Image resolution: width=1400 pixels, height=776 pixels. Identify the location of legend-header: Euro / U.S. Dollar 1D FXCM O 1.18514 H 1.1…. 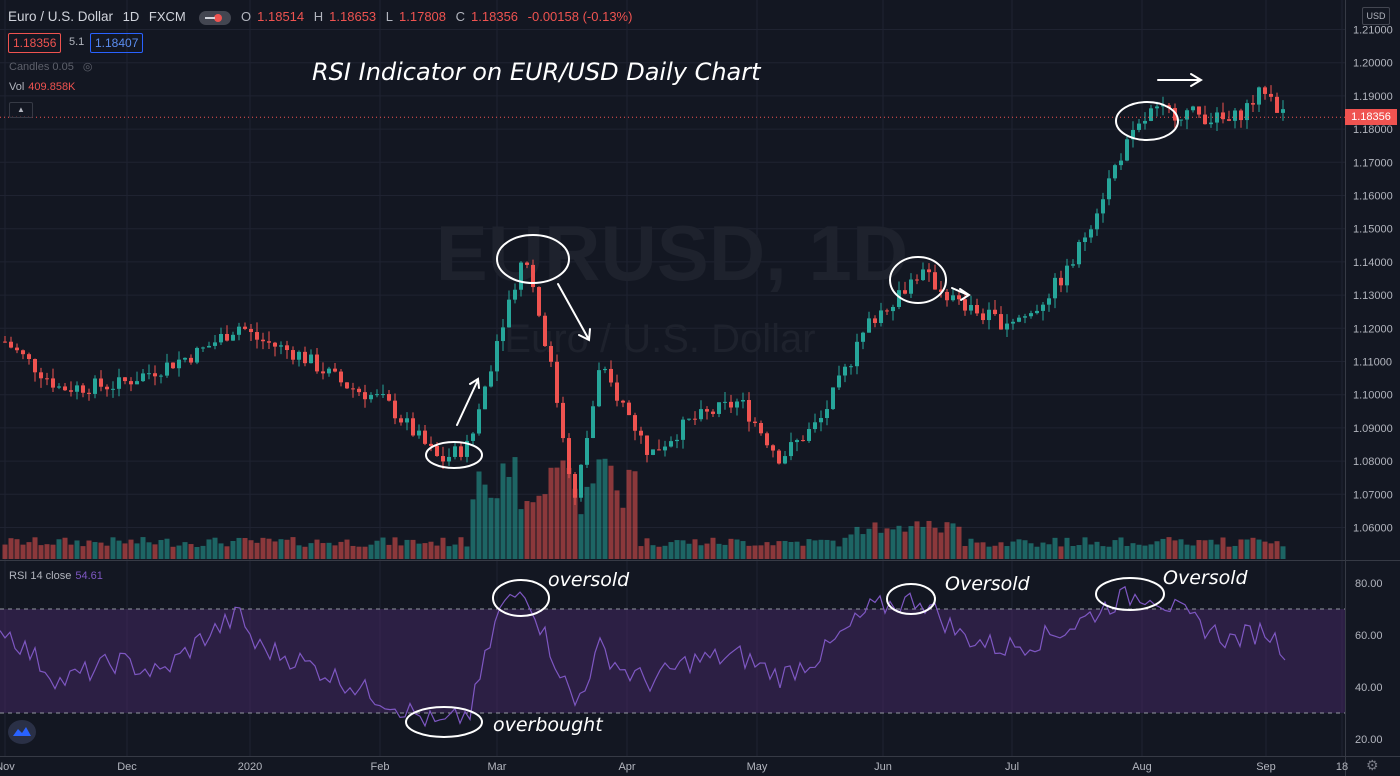
(323, 17).